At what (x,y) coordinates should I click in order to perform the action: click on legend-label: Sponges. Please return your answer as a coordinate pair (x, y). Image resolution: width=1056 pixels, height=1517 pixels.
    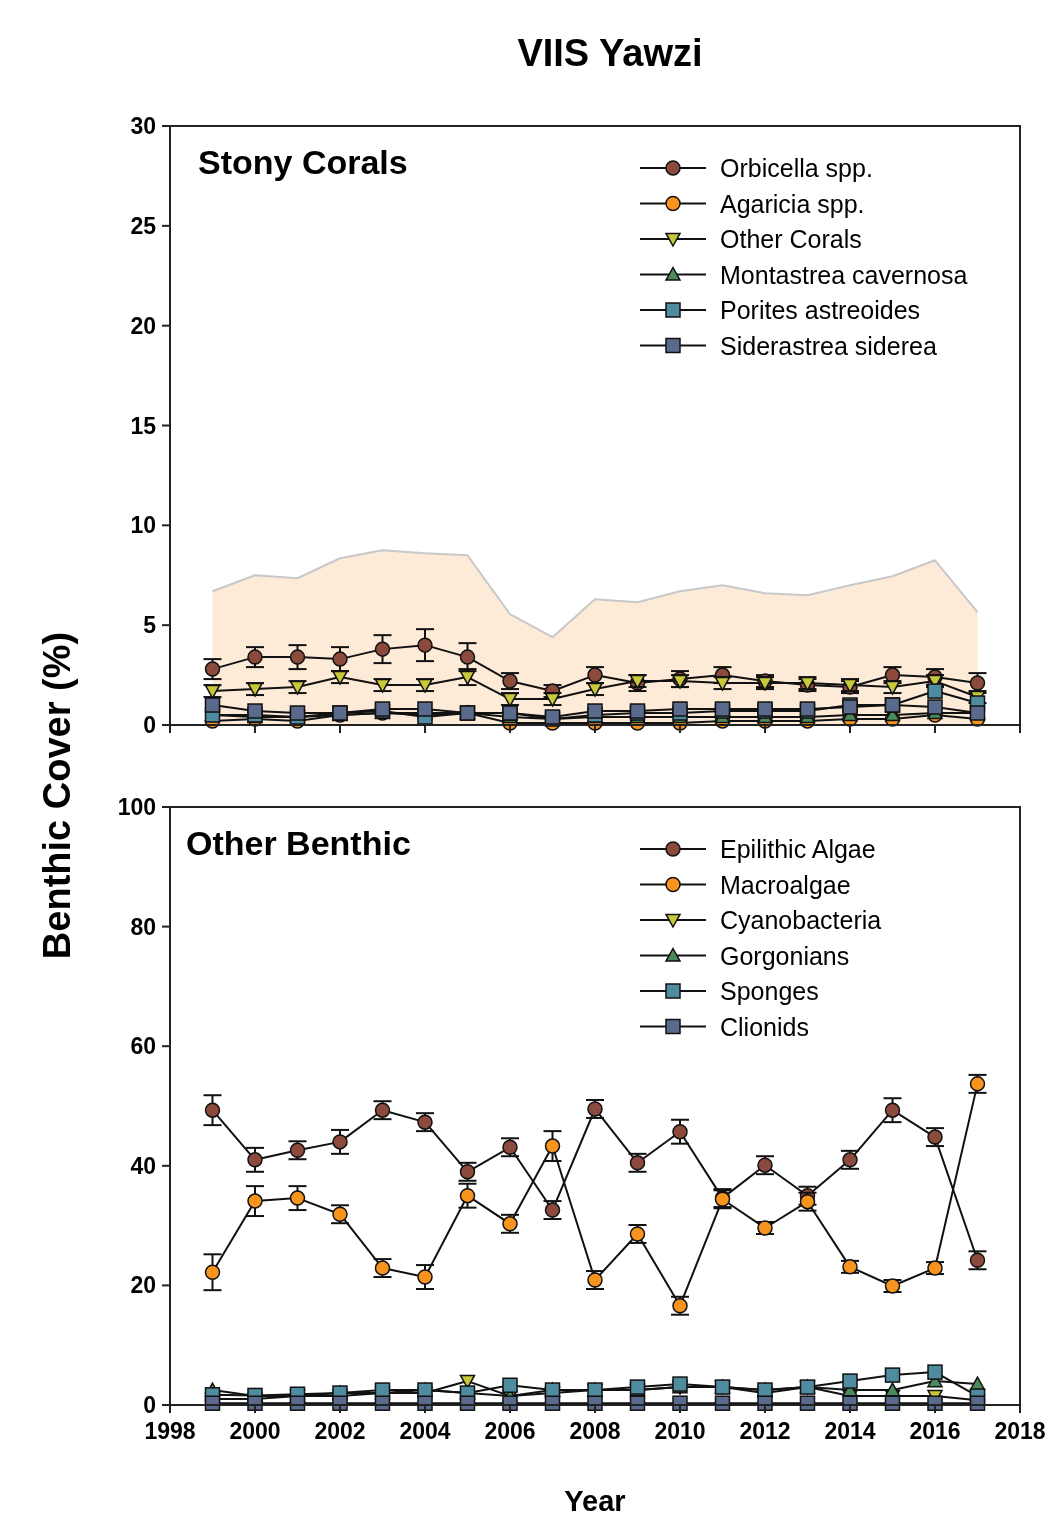
    Looking at the image, I should click on (769, 991).